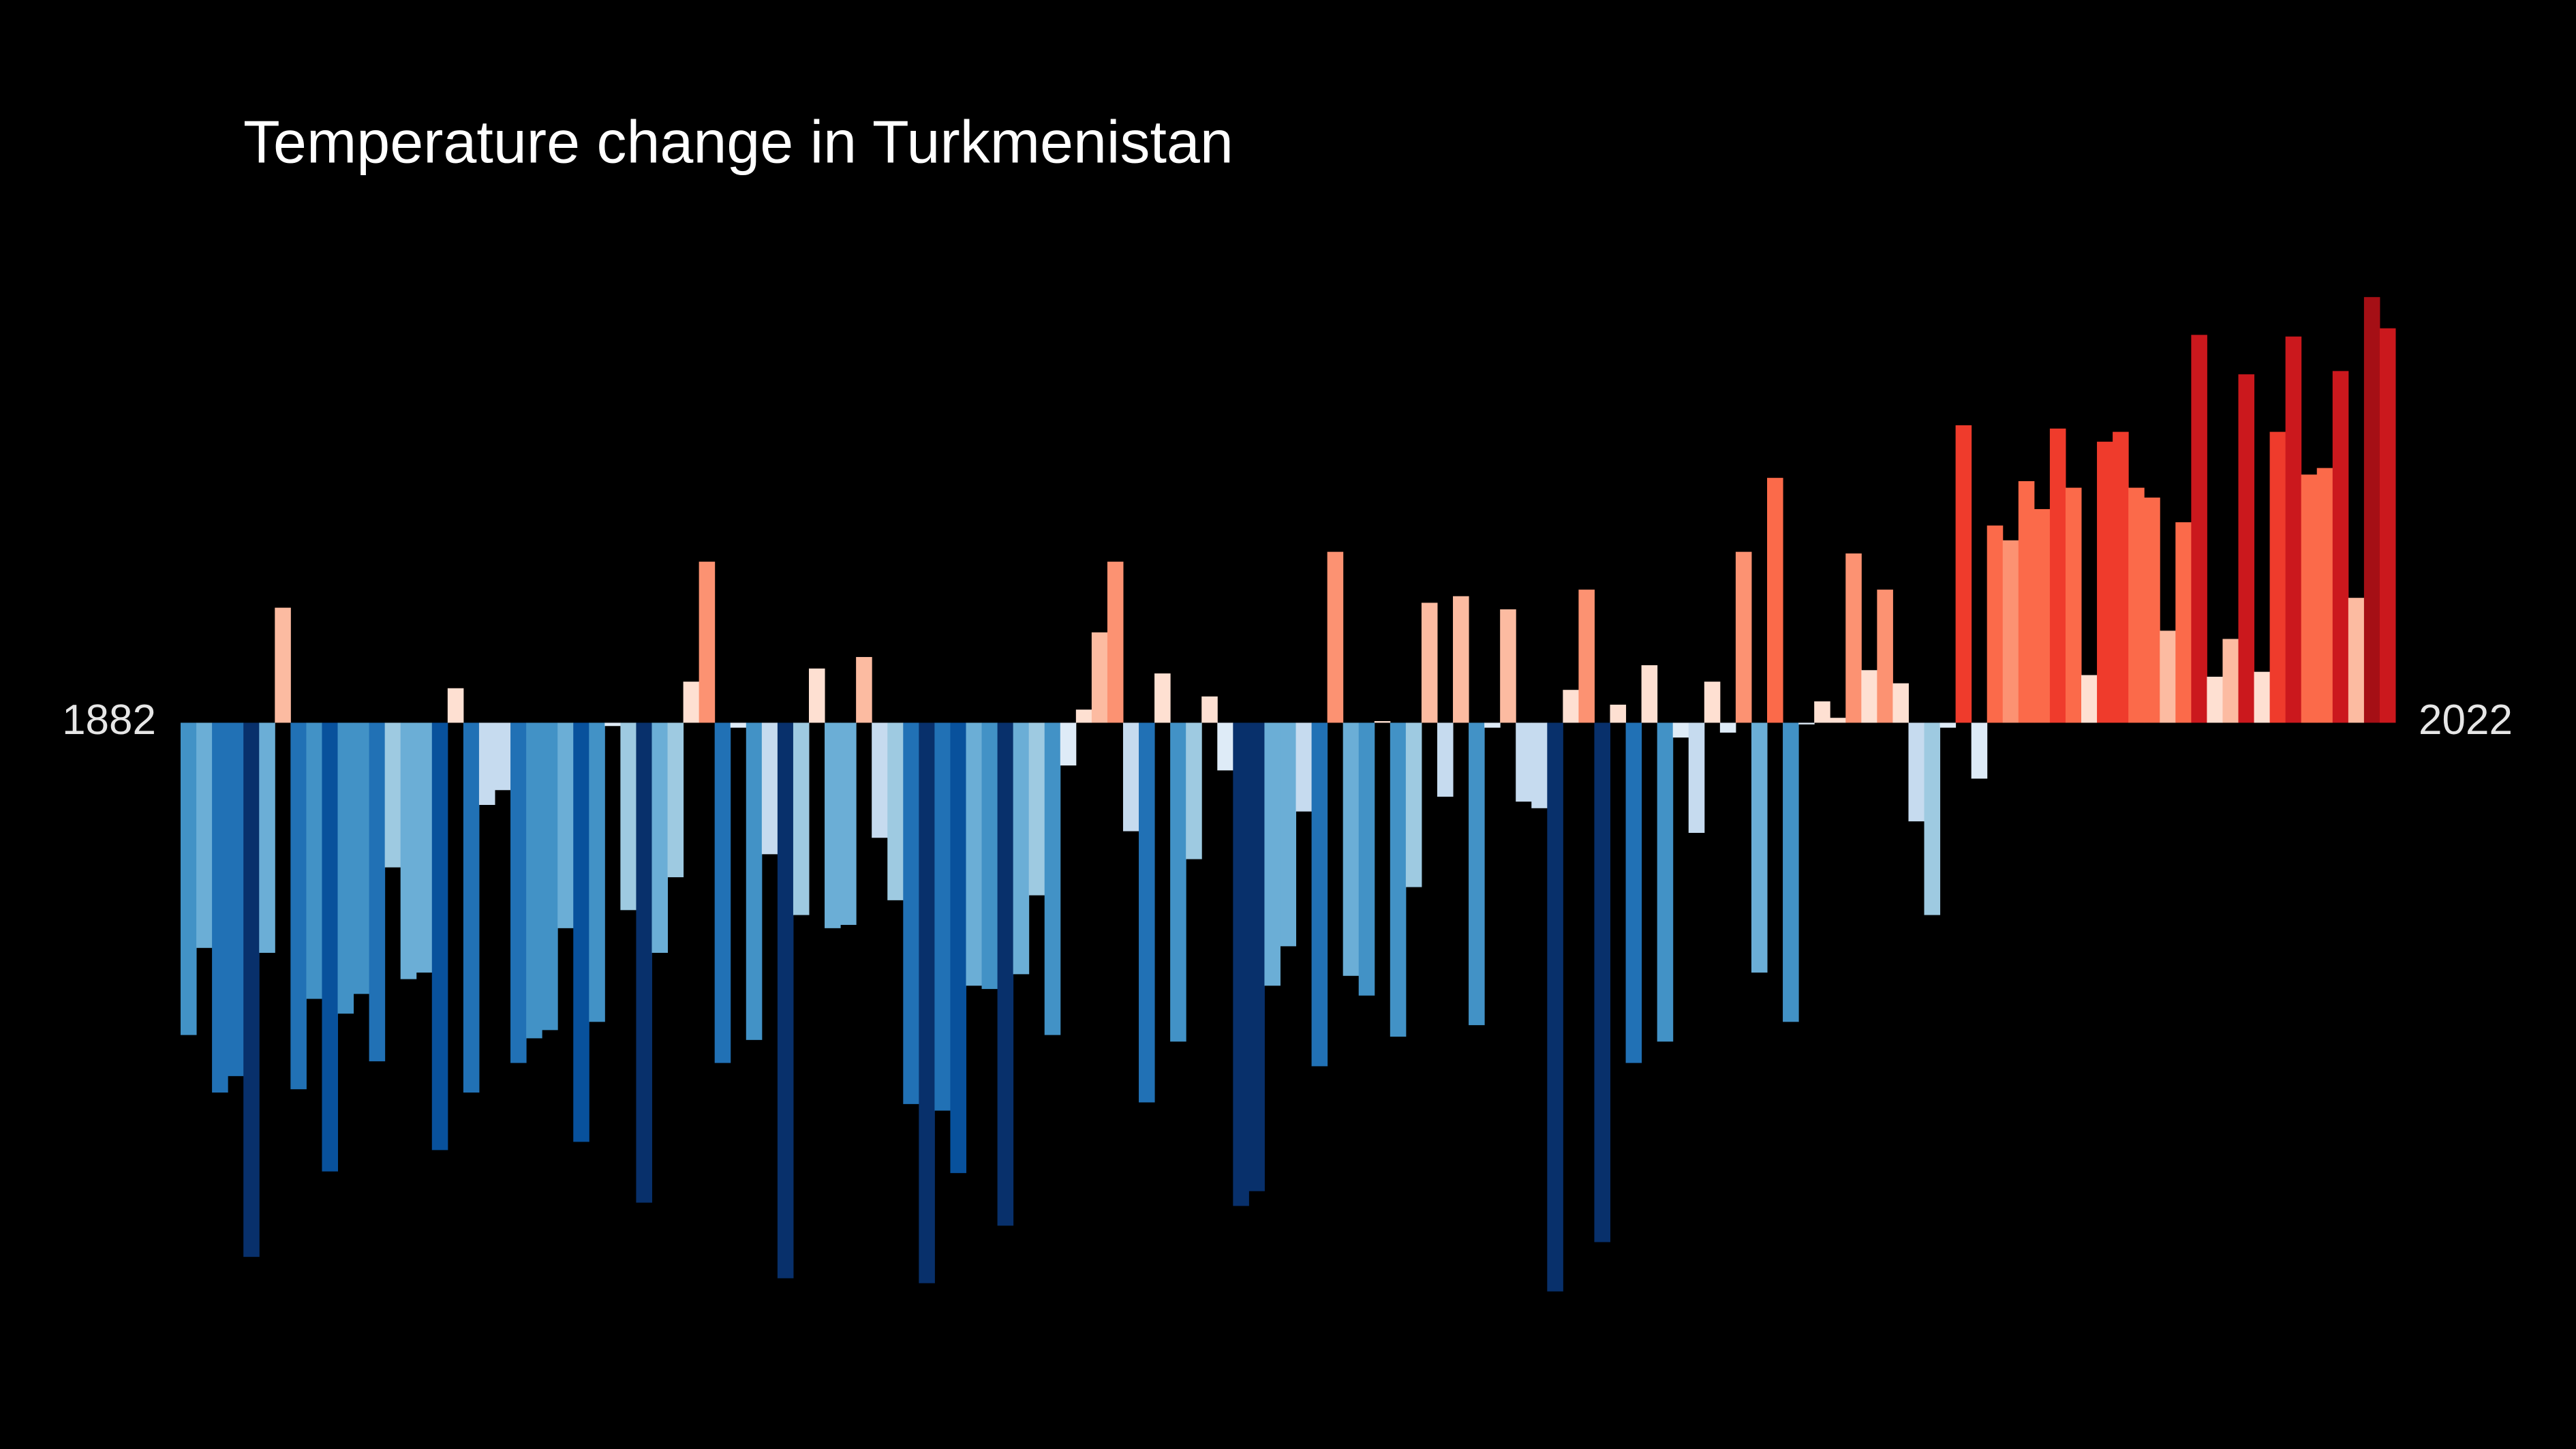 This screenshot has height=1449, width=2576. I want to click on chart-title: Temperature change in Turkmenistan, so click(738, 141).